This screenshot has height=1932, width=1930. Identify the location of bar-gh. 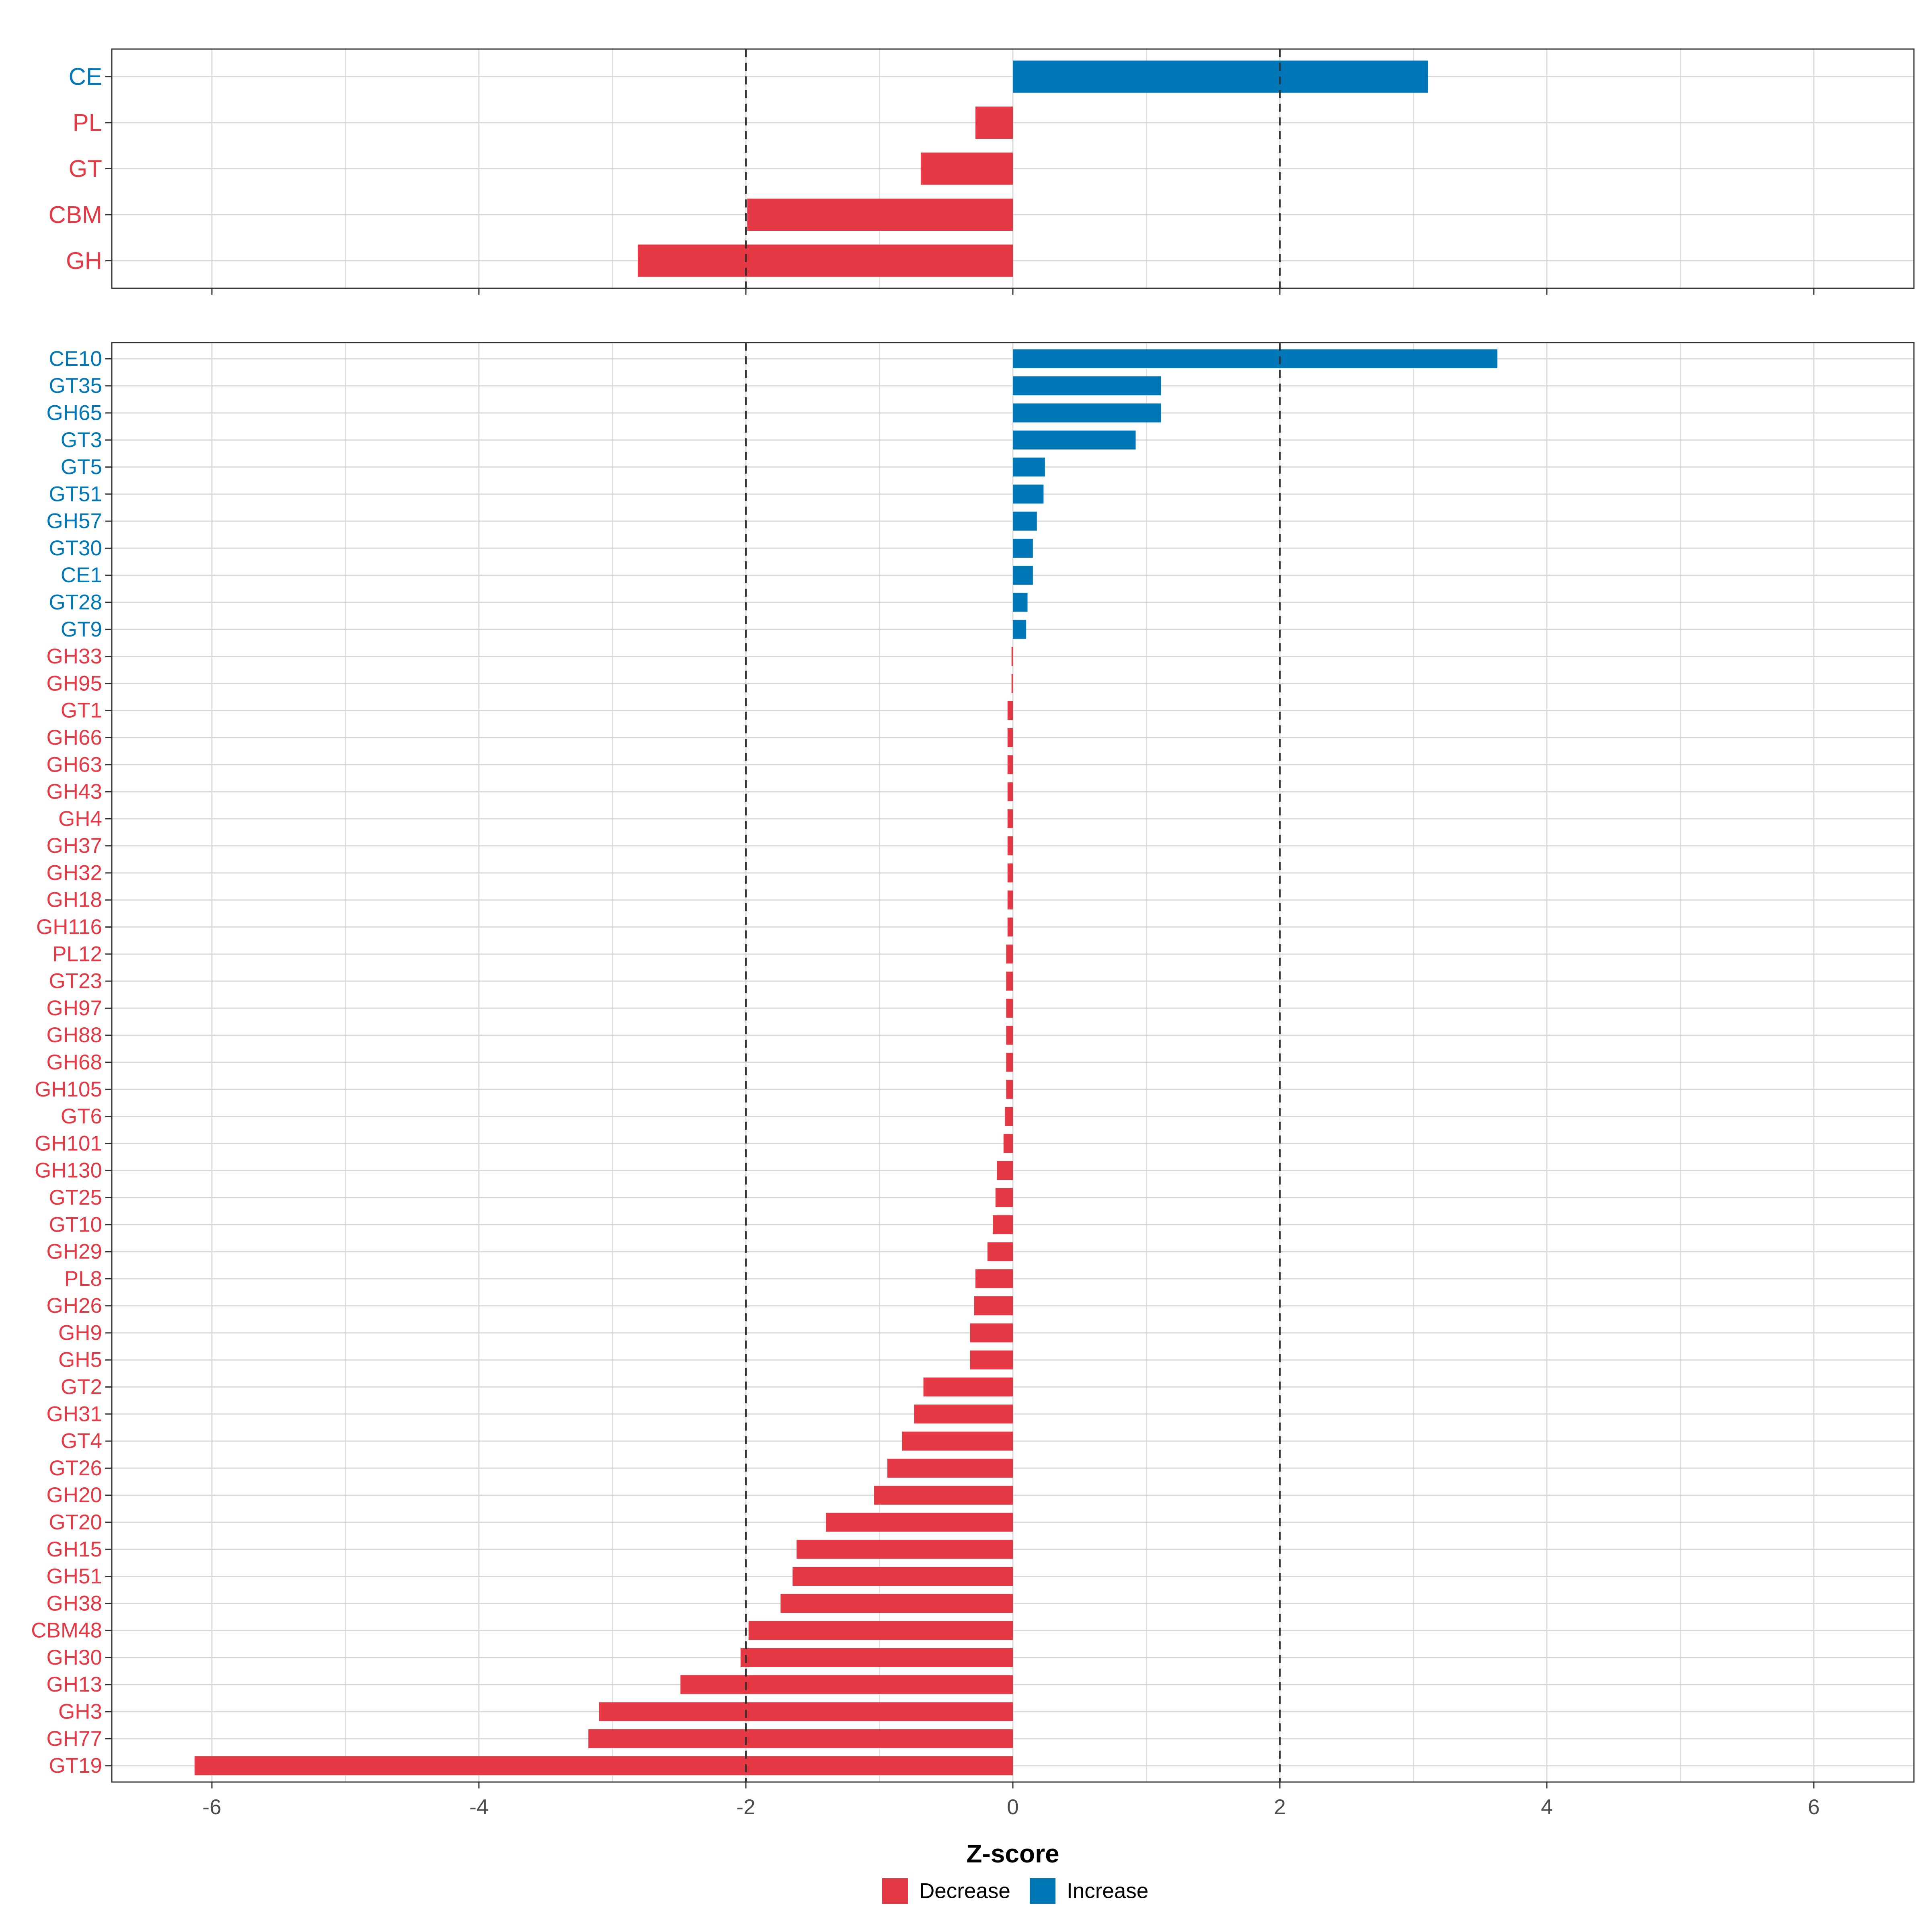
(826, 260).